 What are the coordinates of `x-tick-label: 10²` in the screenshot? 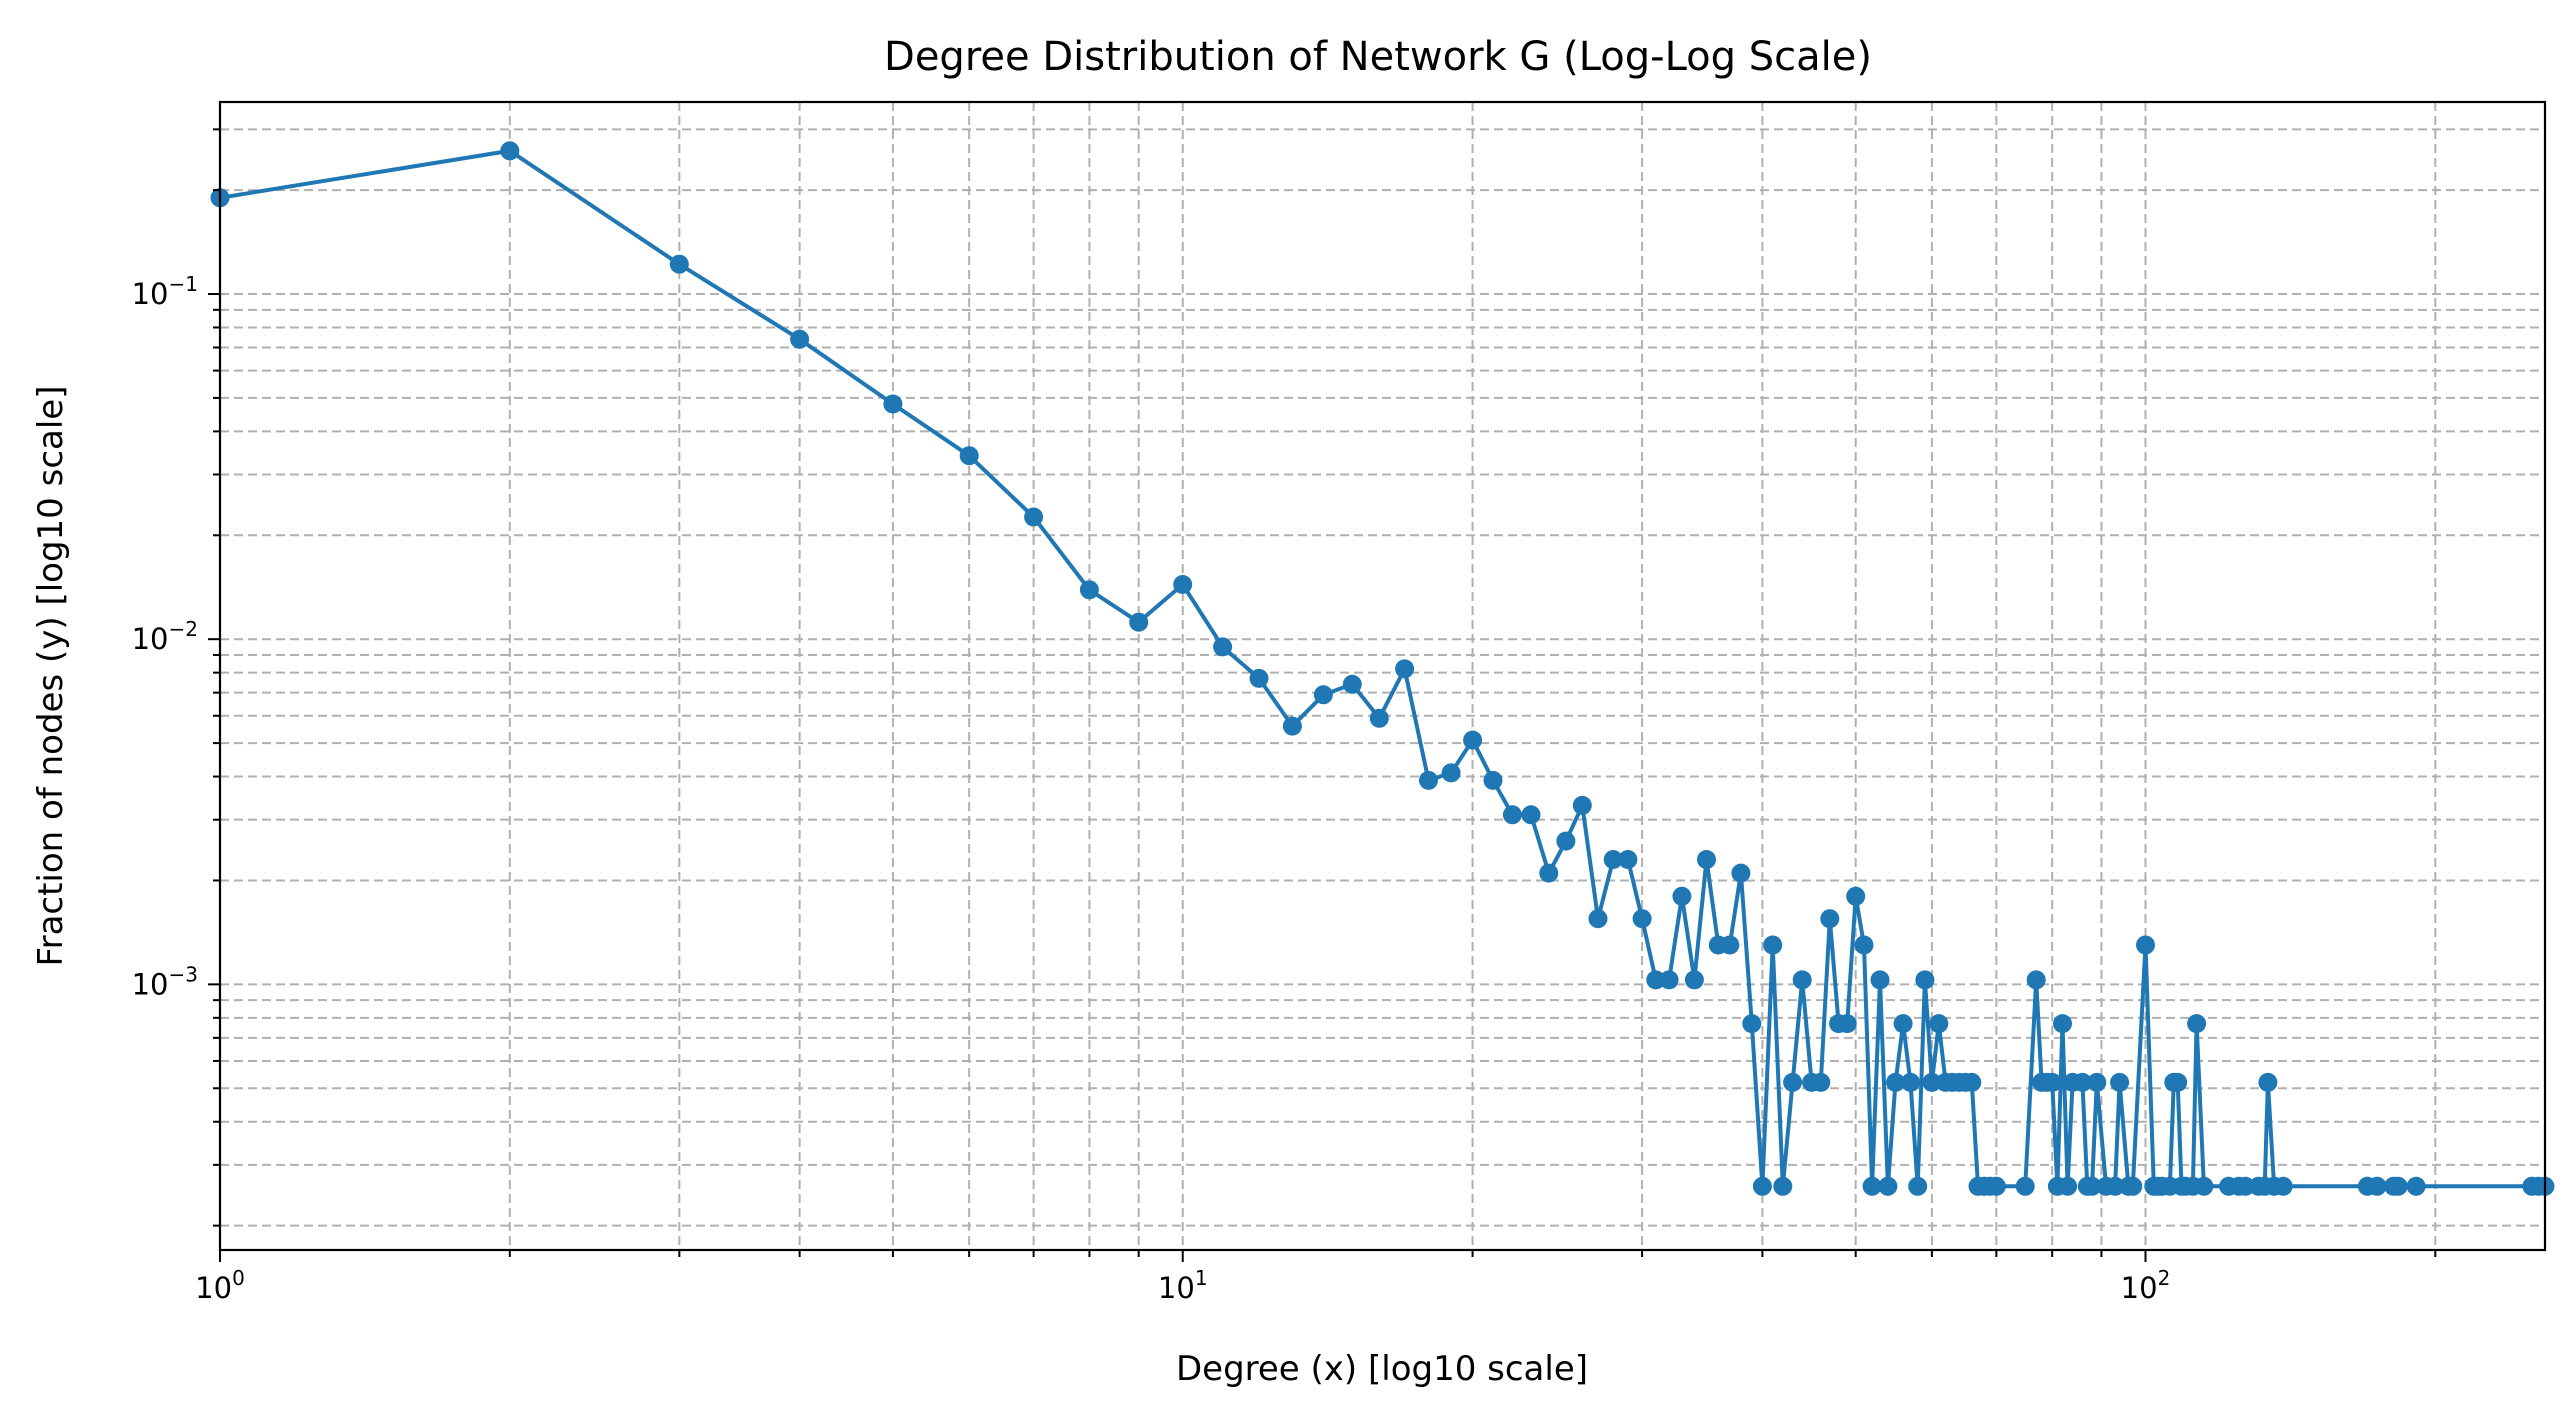 It's located at (2146, 1285).